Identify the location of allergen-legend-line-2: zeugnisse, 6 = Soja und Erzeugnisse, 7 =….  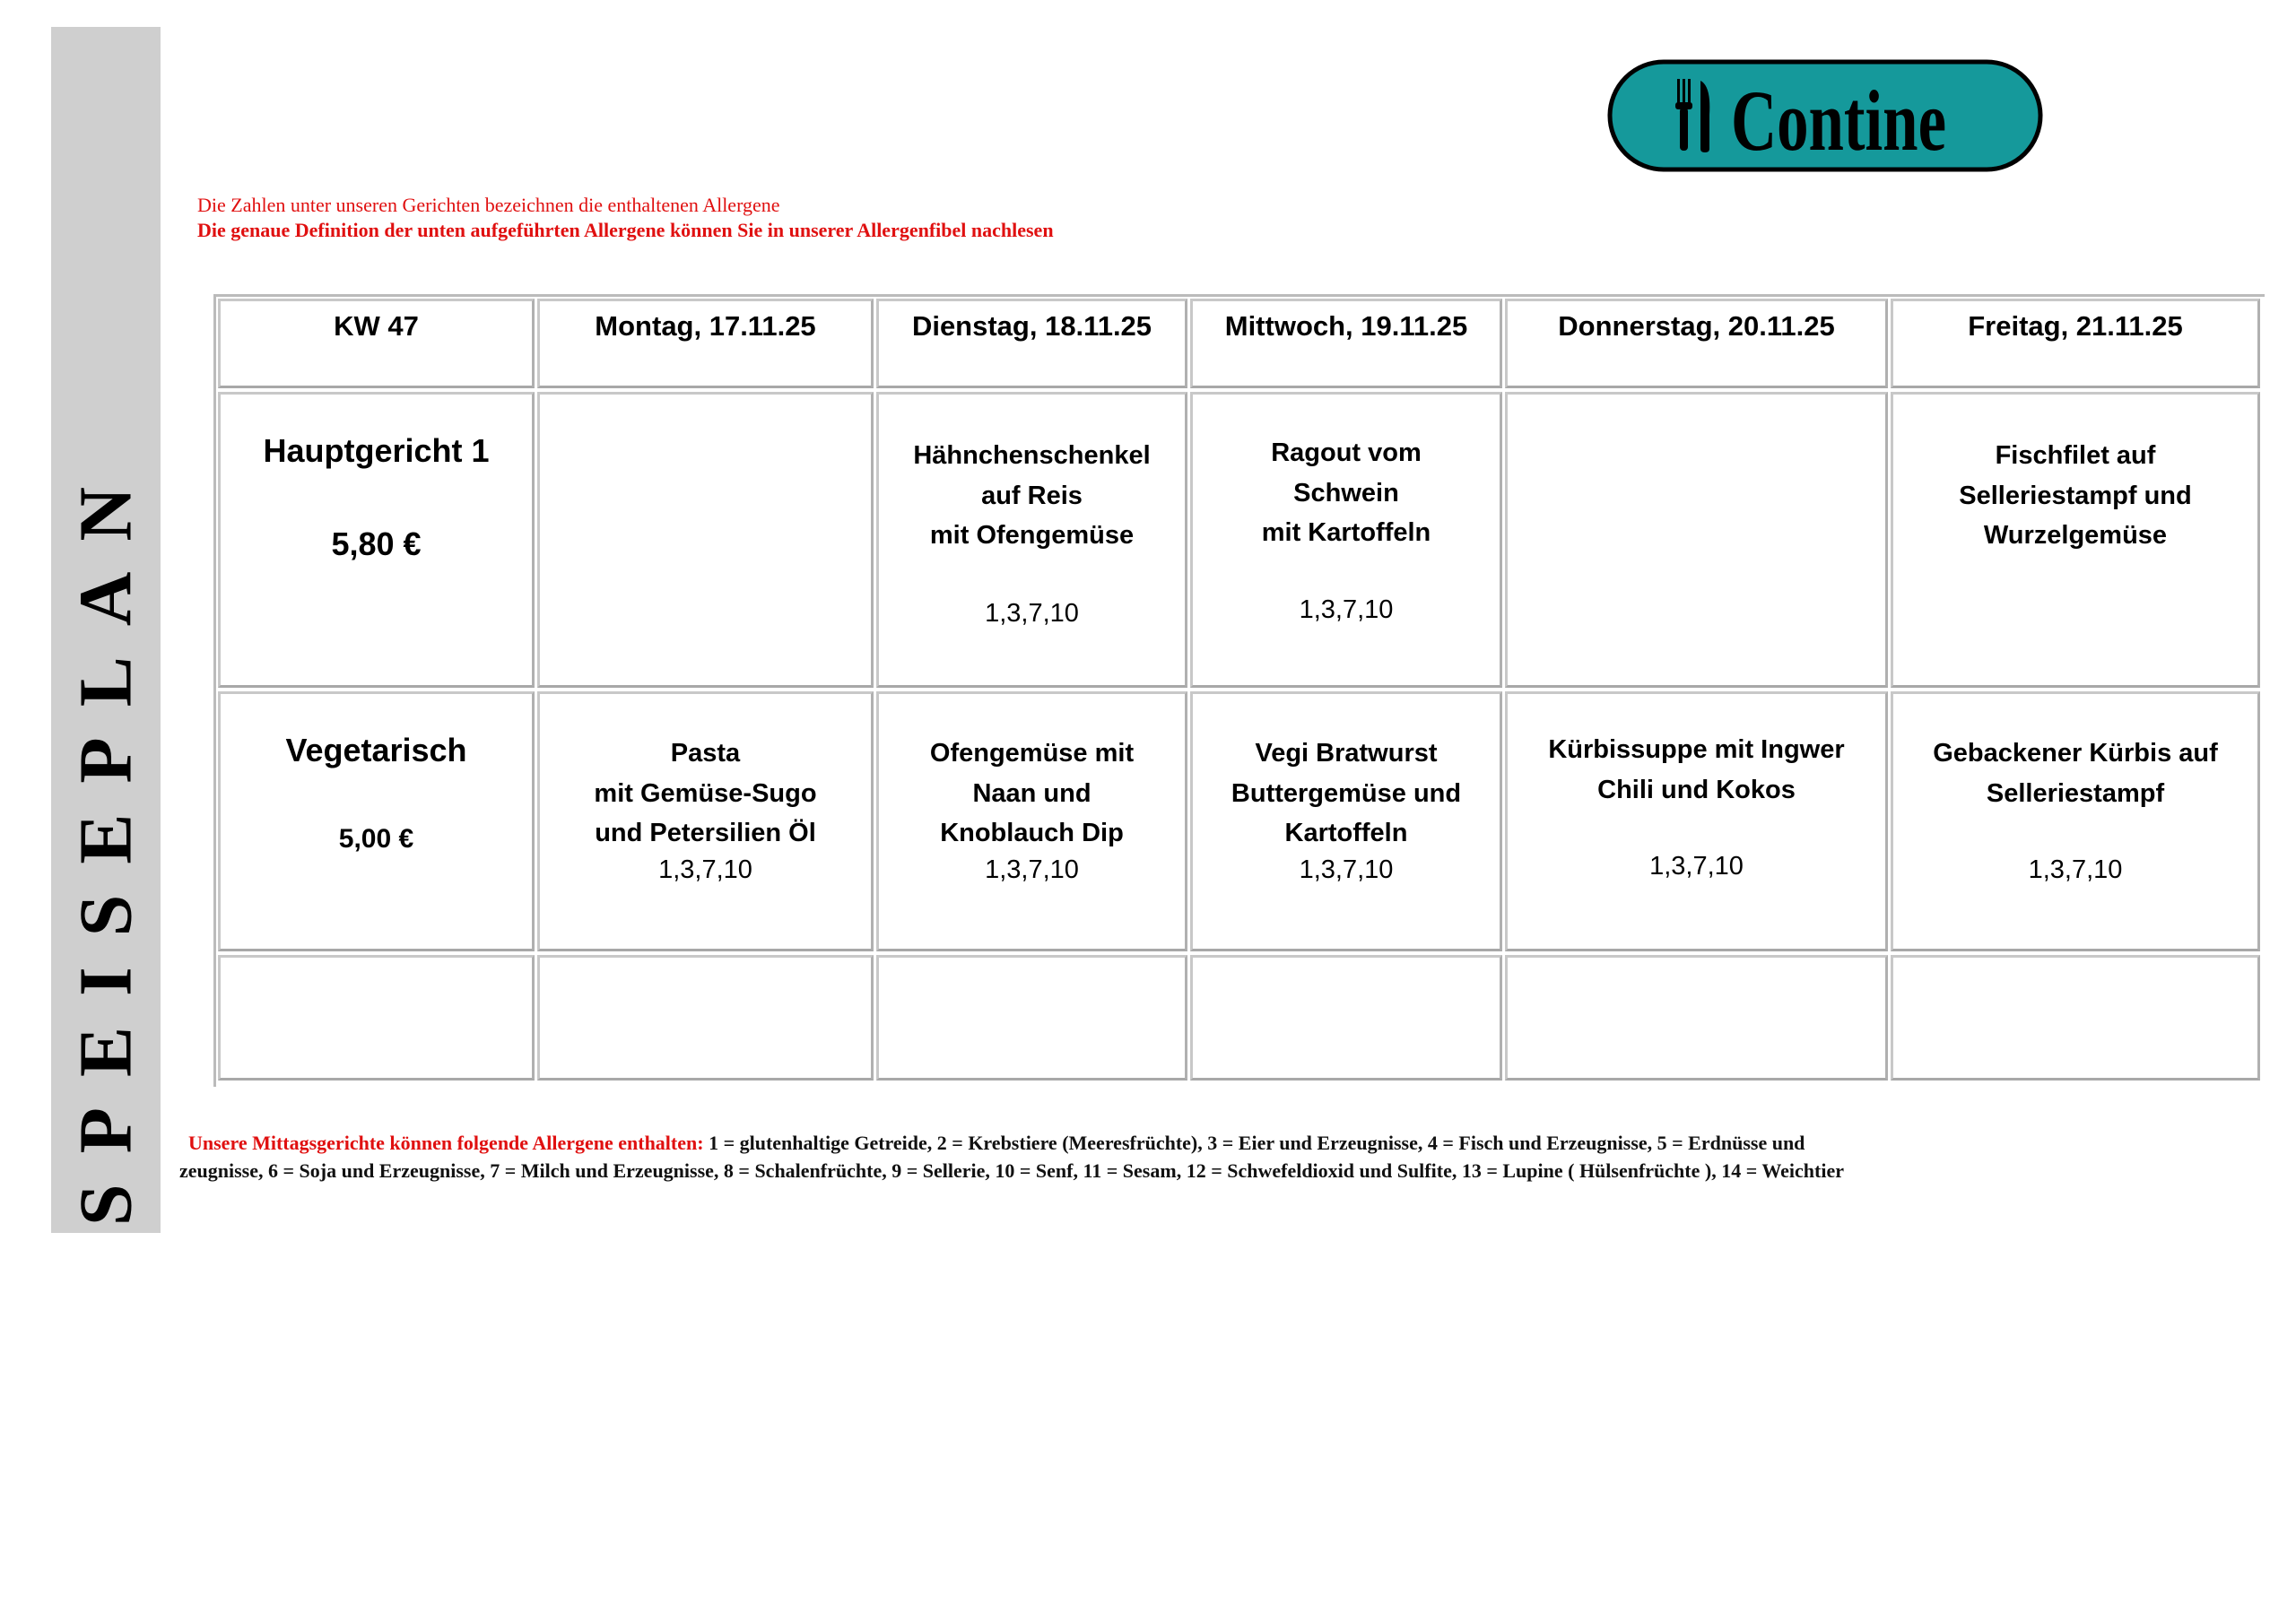
(1011, 1170).